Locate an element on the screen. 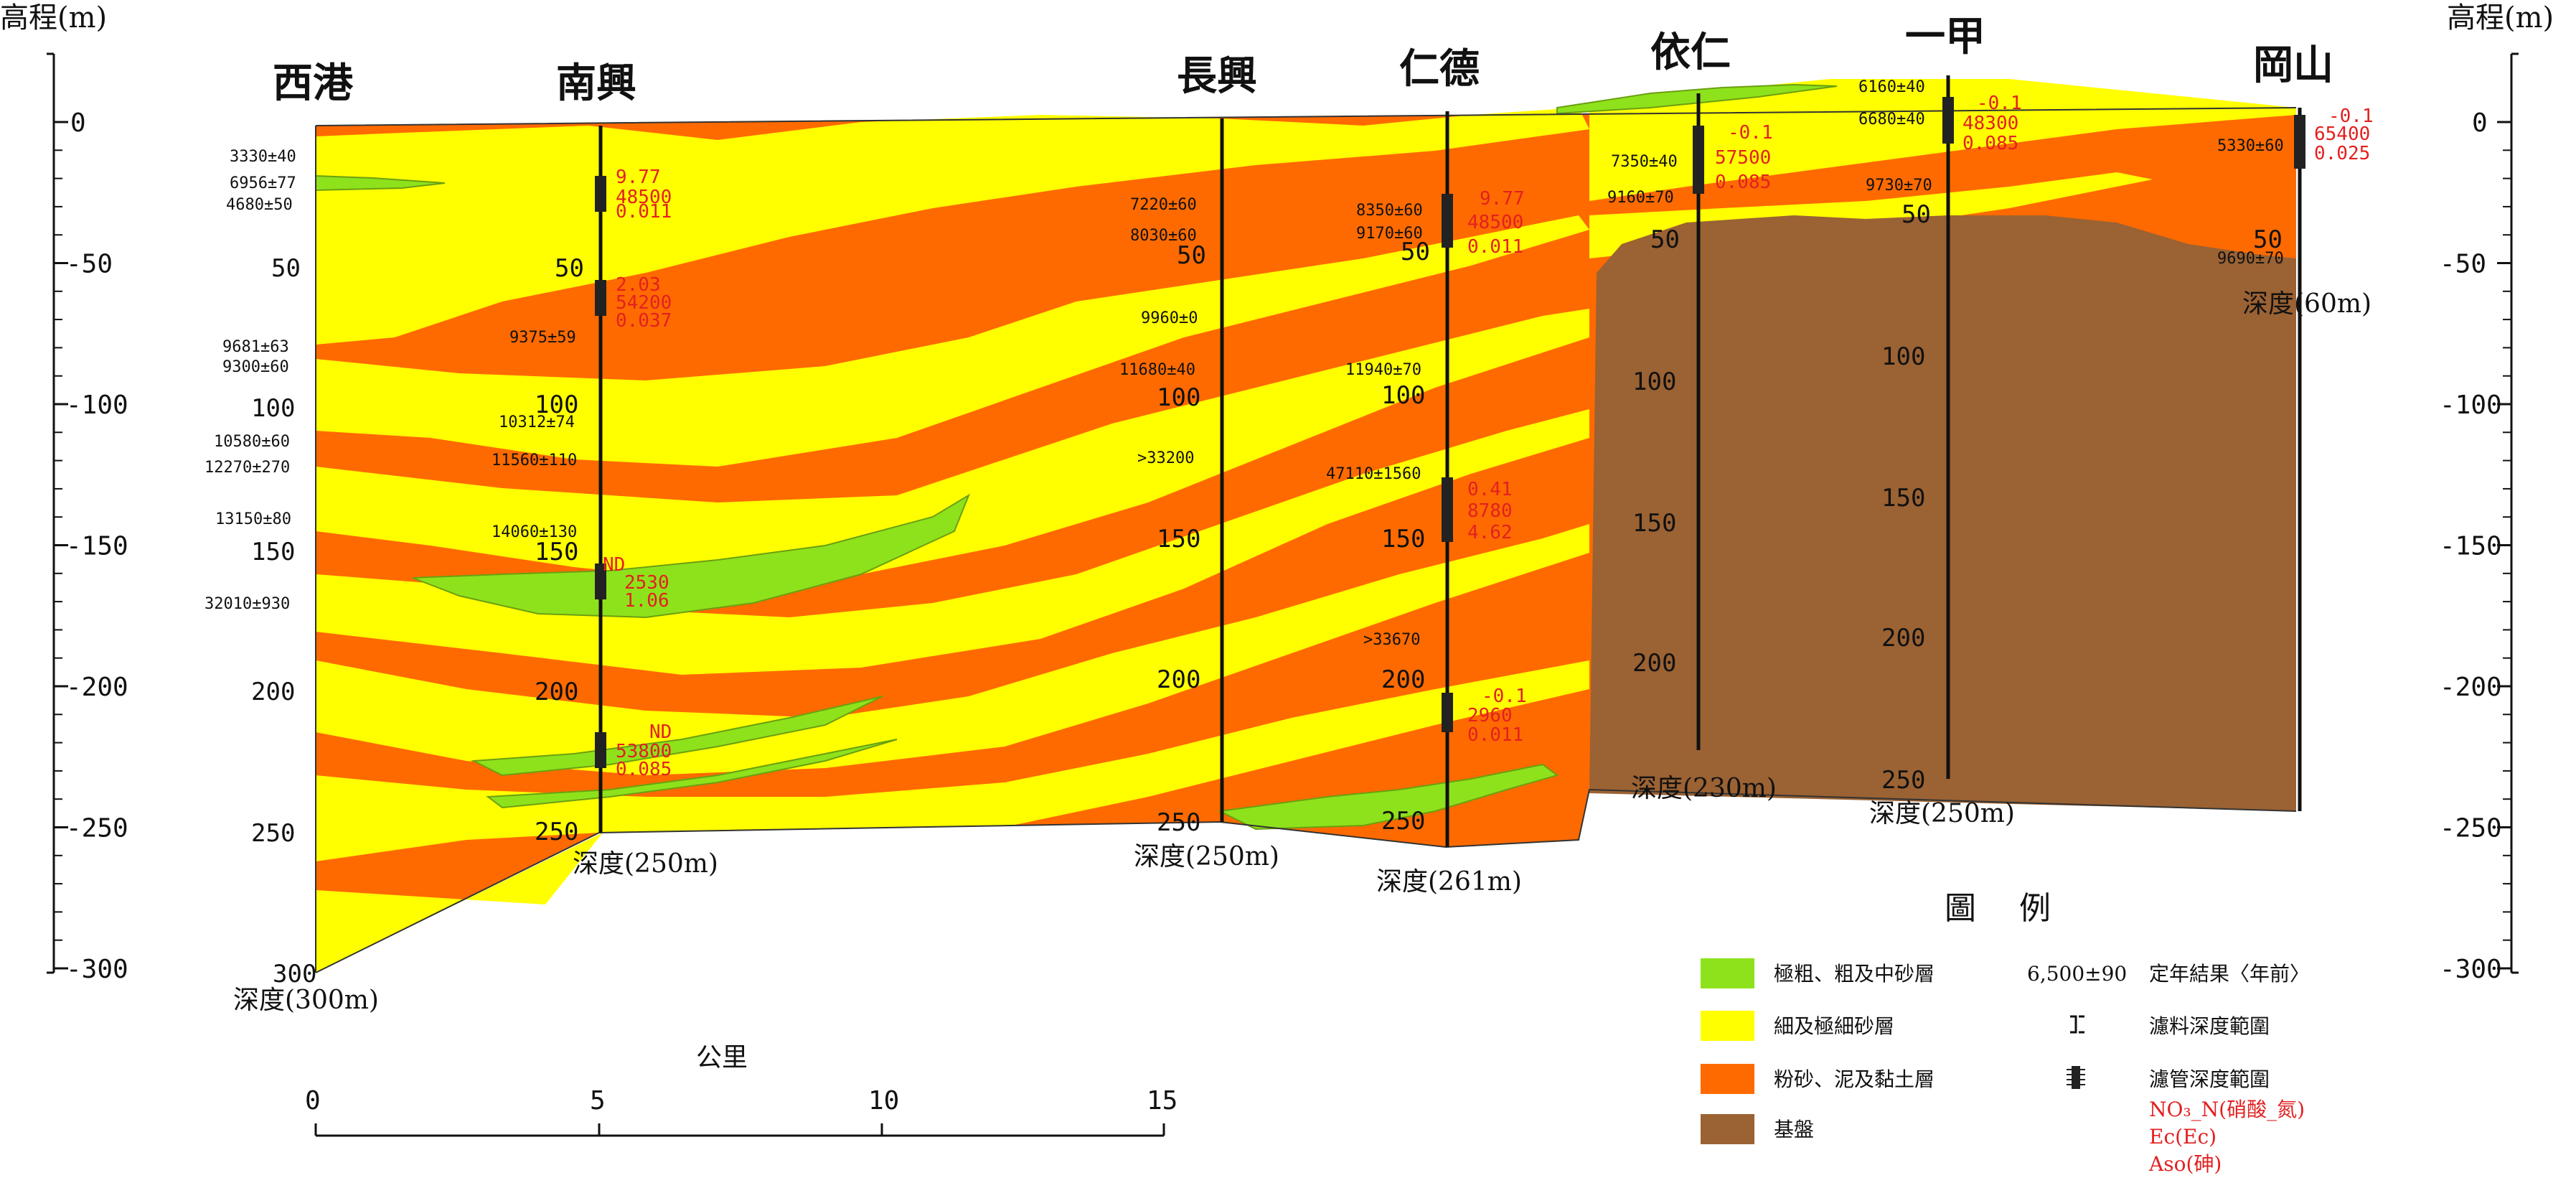 The height and width of the screenshot is (1183, 2576). well-tick-rende-100: 100 is located at coordinates (1403, 396).